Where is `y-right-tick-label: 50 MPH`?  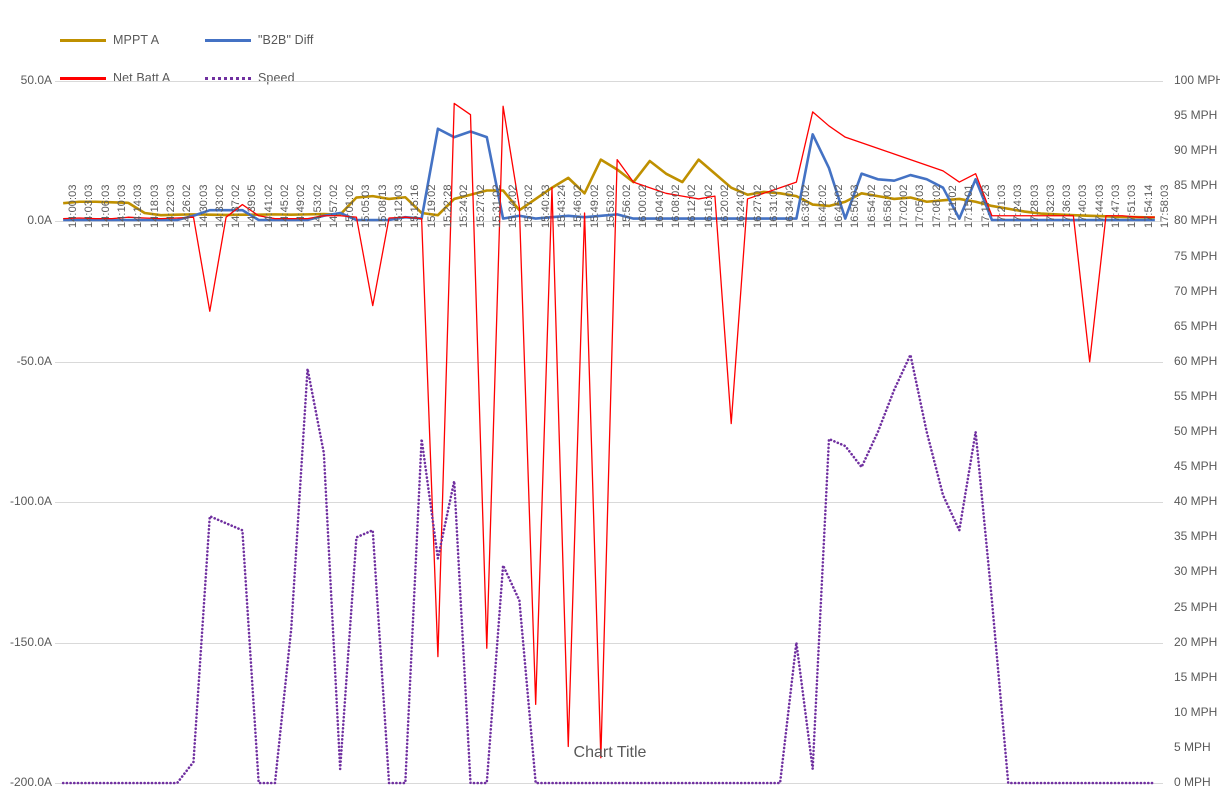
y-right-tick-label: 50 MPH is located at coordinates (1196, 431).